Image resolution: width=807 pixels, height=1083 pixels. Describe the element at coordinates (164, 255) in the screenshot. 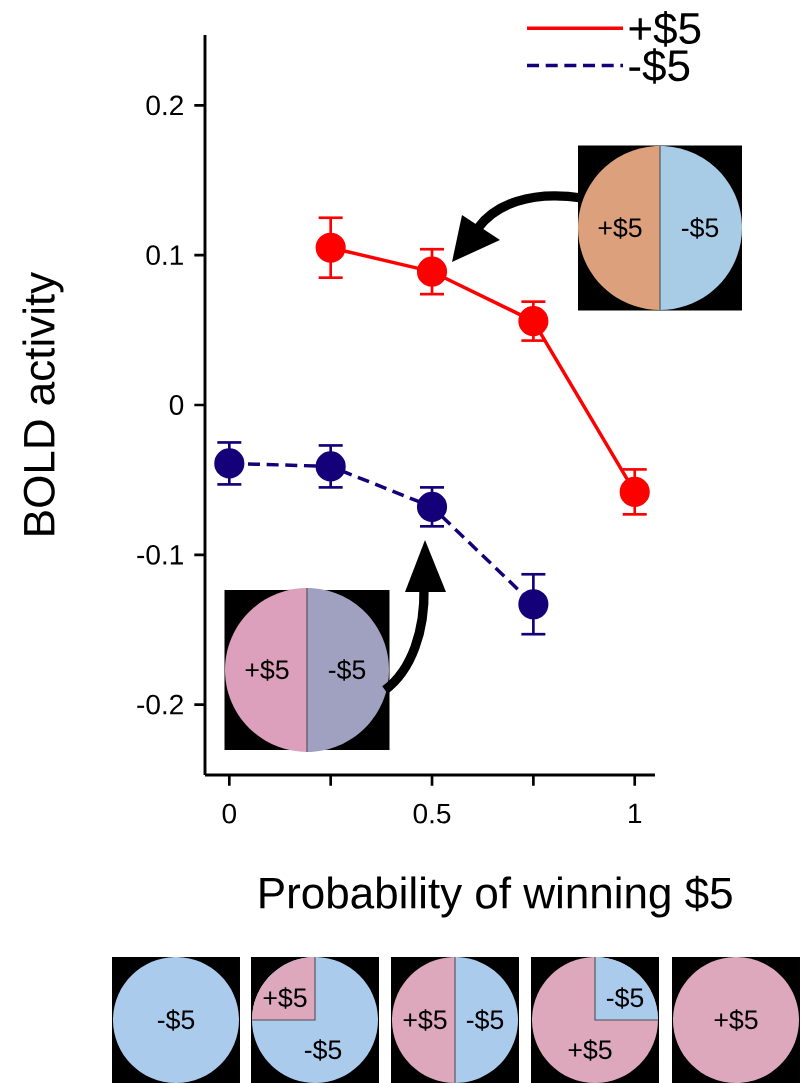

I see `y-tick-label: 0.1` at that location.